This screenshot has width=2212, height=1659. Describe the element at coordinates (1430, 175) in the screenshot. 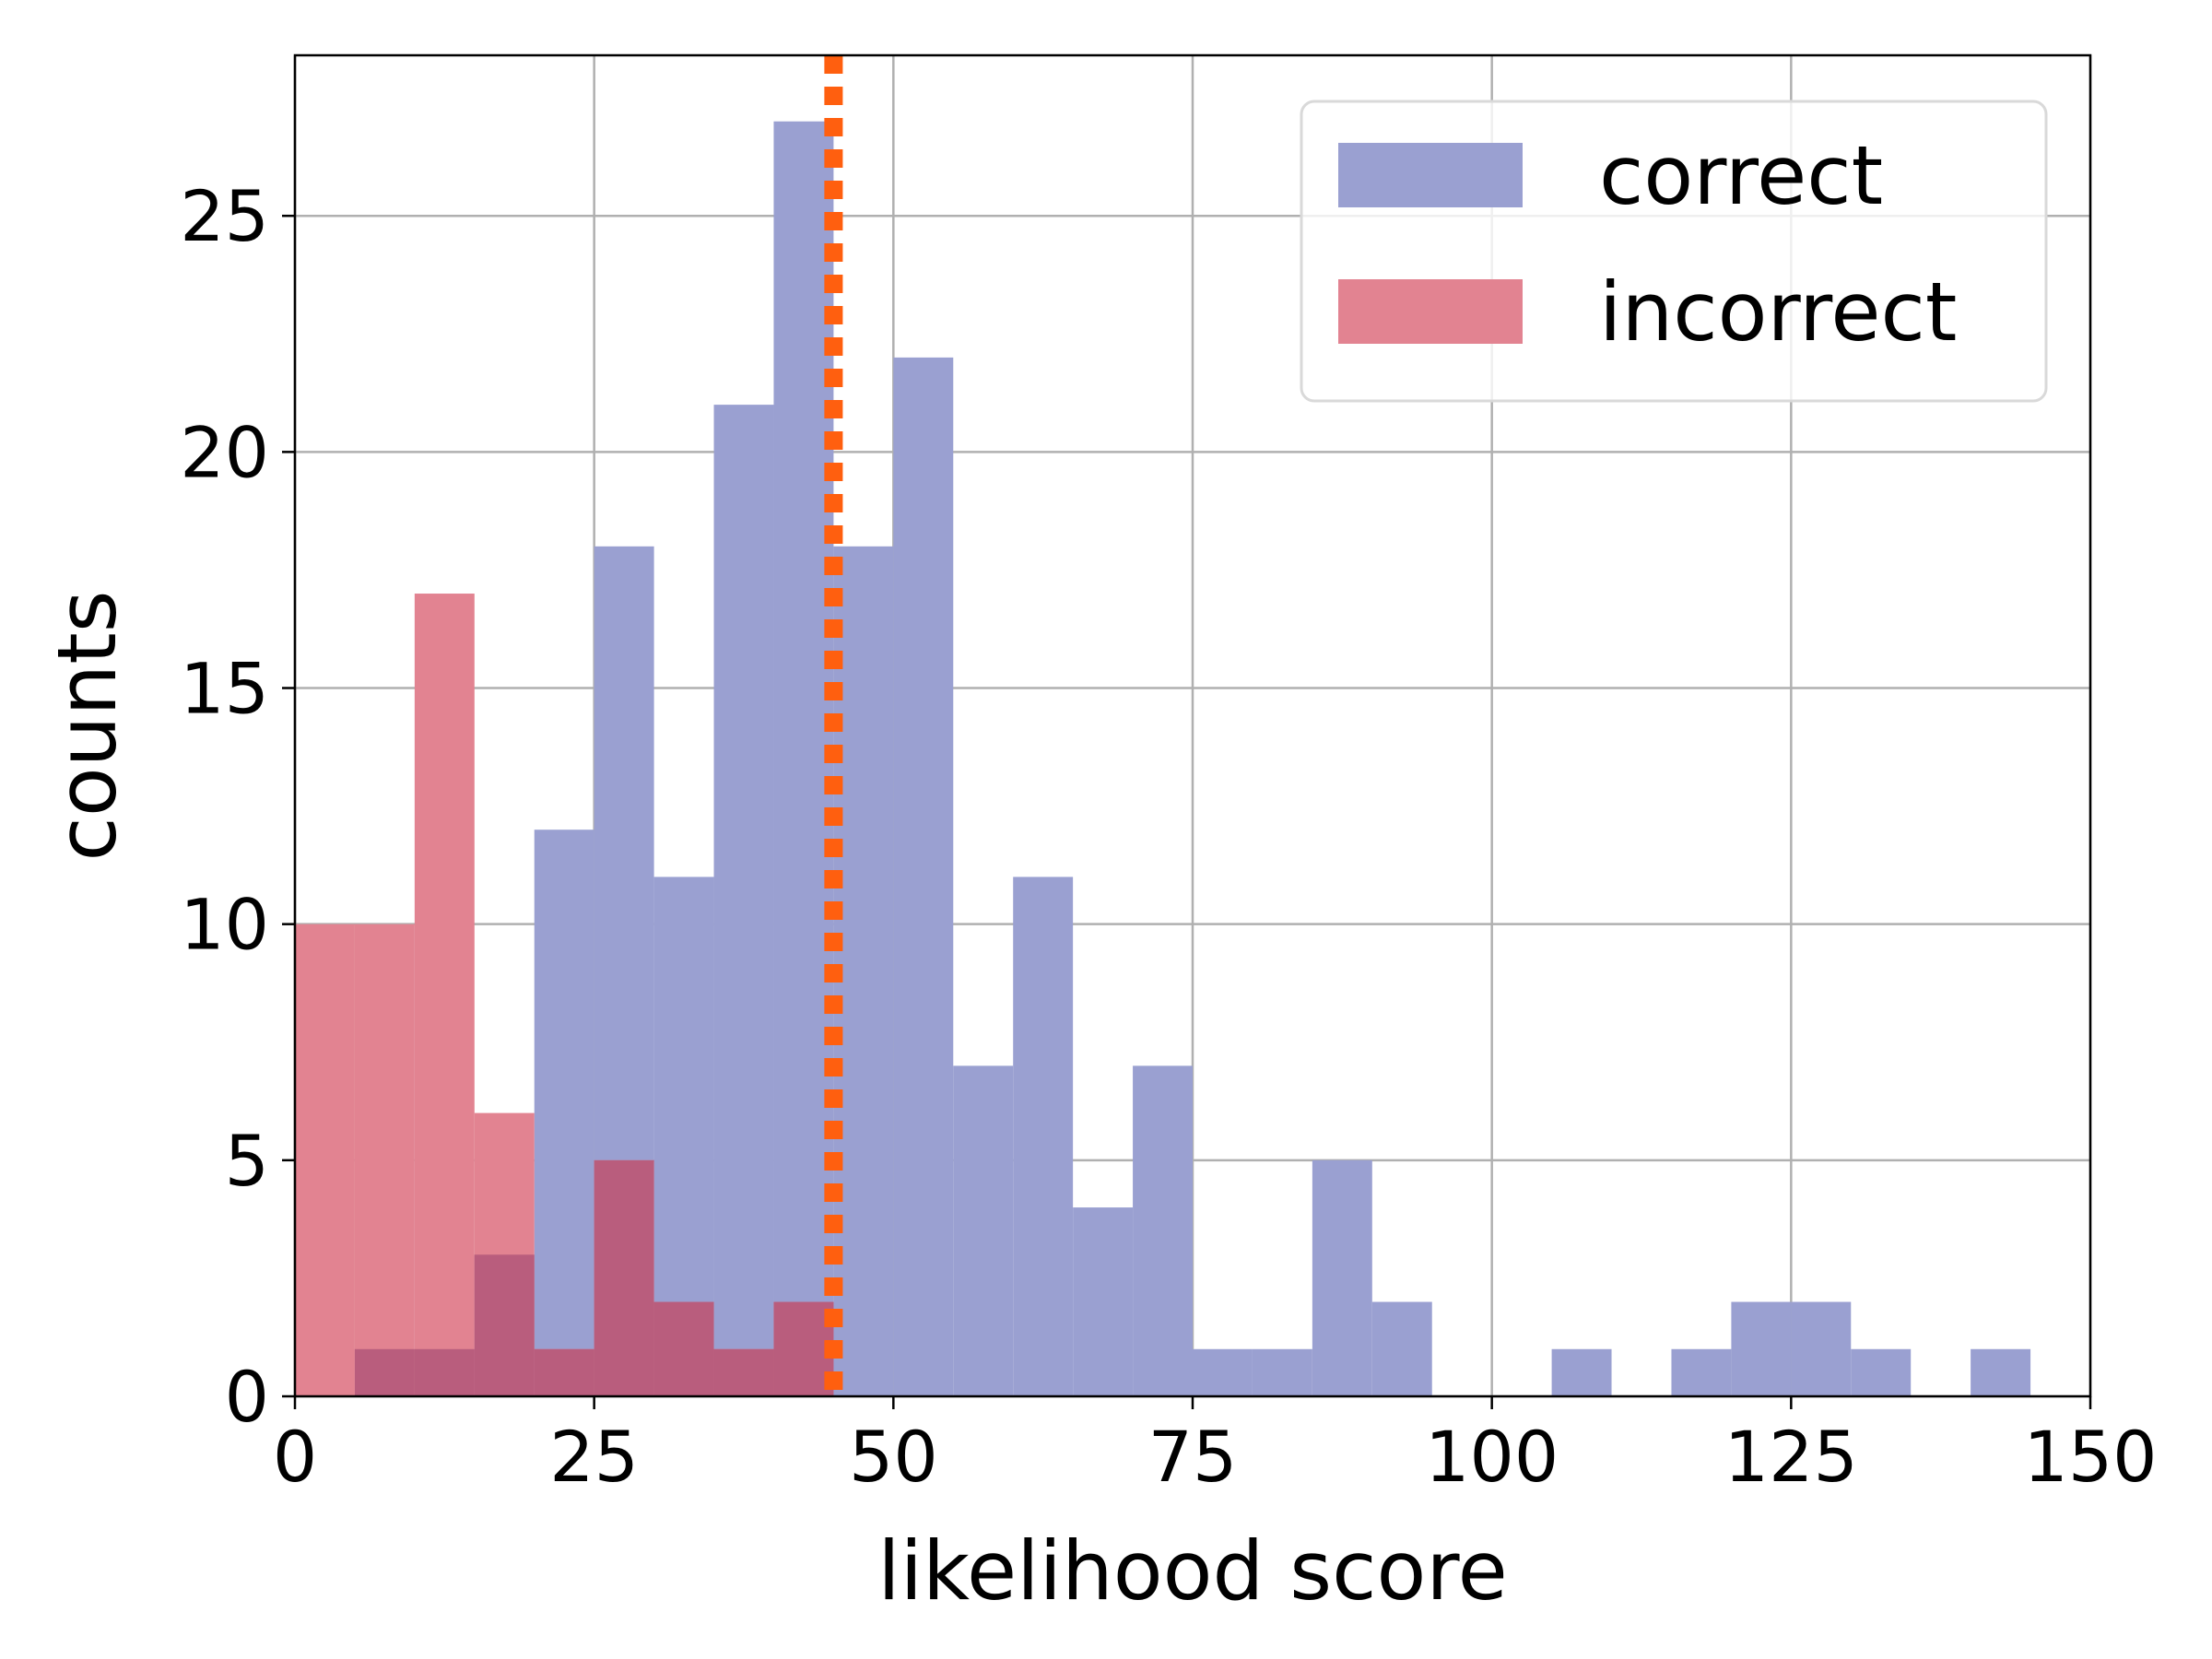

I see `legend-swatch-correct` at that location.